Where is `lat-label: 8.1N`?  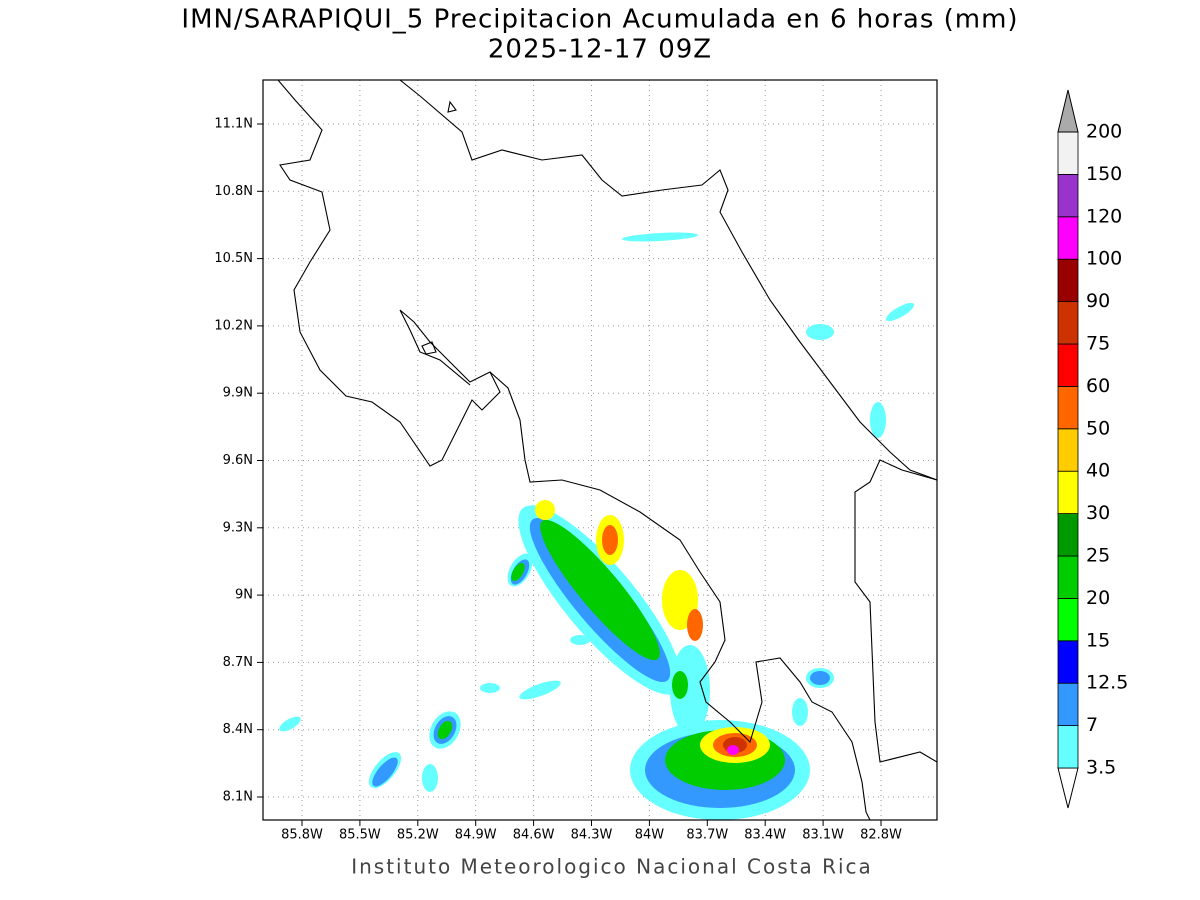 lat-label: 8.1N is located at coordinates (238, 797).